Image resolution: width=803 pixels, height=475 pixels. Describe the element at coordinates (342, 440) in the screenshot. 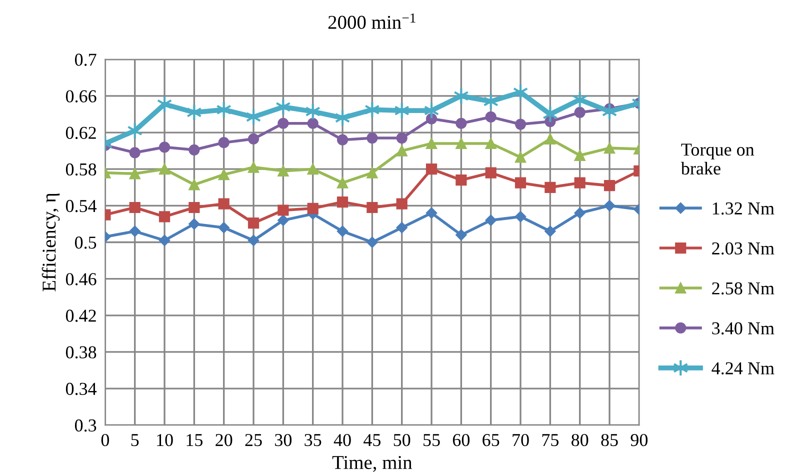

I see `x-tick-label: 40` at that location.